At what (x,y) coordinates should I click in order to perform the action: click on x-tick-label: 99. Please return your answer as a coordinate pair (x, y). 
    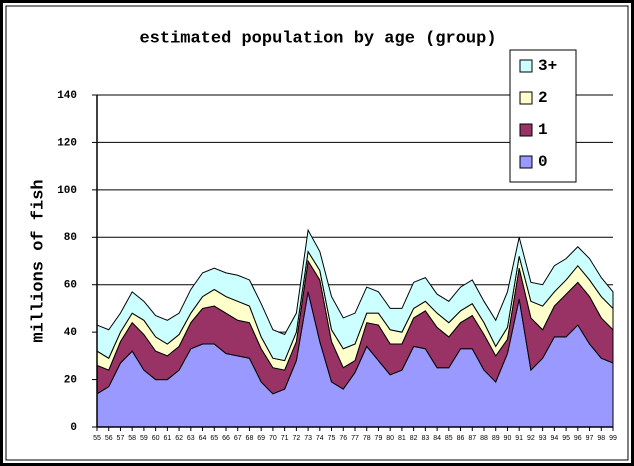
    Looking at the image, I should click on (613, 438).